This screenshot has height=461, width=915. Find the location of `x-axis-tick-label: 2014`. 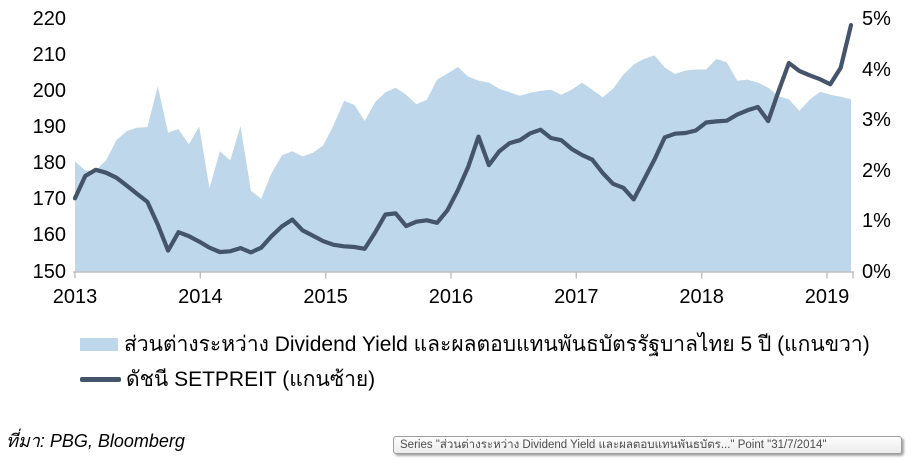

x-axis-tick-label: 2014 is located at coordinates (200, 297).